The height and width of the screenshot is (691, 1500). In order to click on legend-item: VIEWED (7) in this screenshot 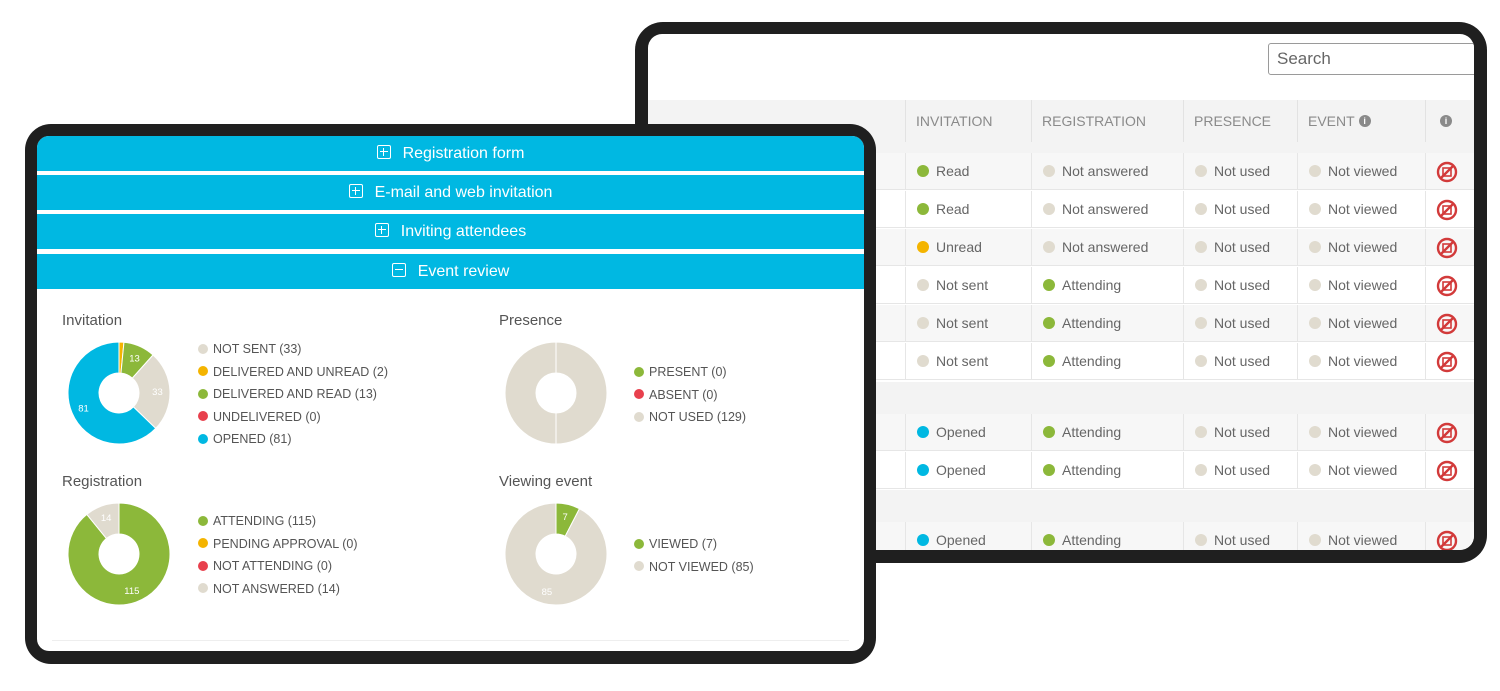, I will do `click(694, 544)`.